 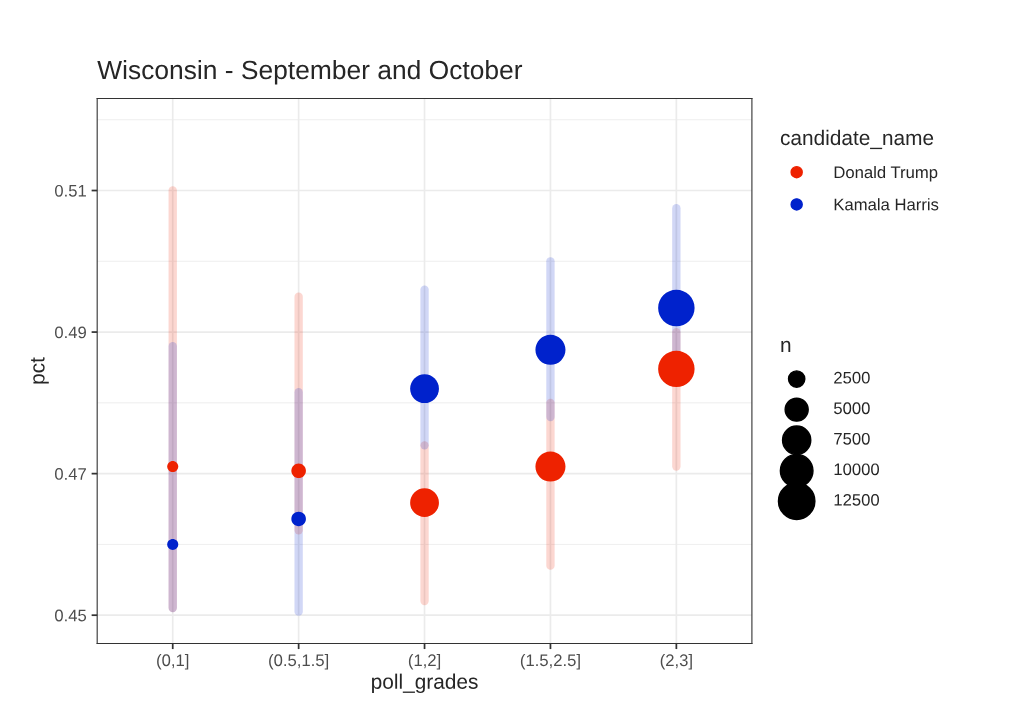 What do you see at coordinates (70, 332) in the screenshot?
I see `y-tick-label: 0.49` at bounding box center [70, 332].